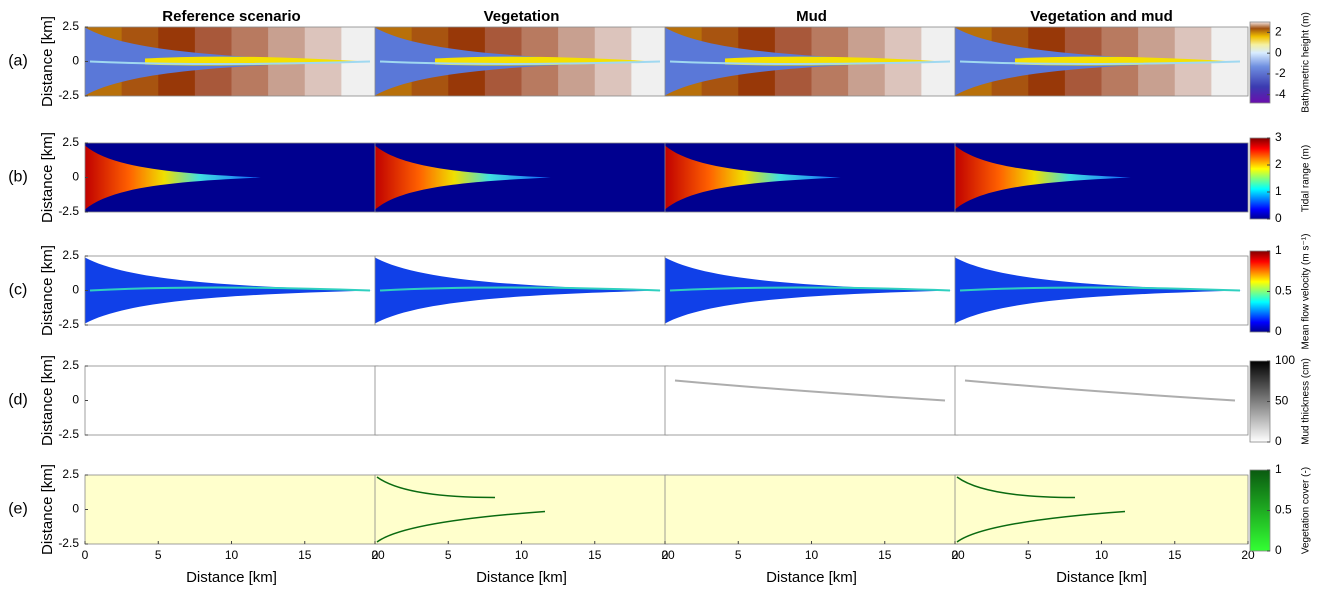  I want to click on column-title: Reference scenario, so click(231, 16).